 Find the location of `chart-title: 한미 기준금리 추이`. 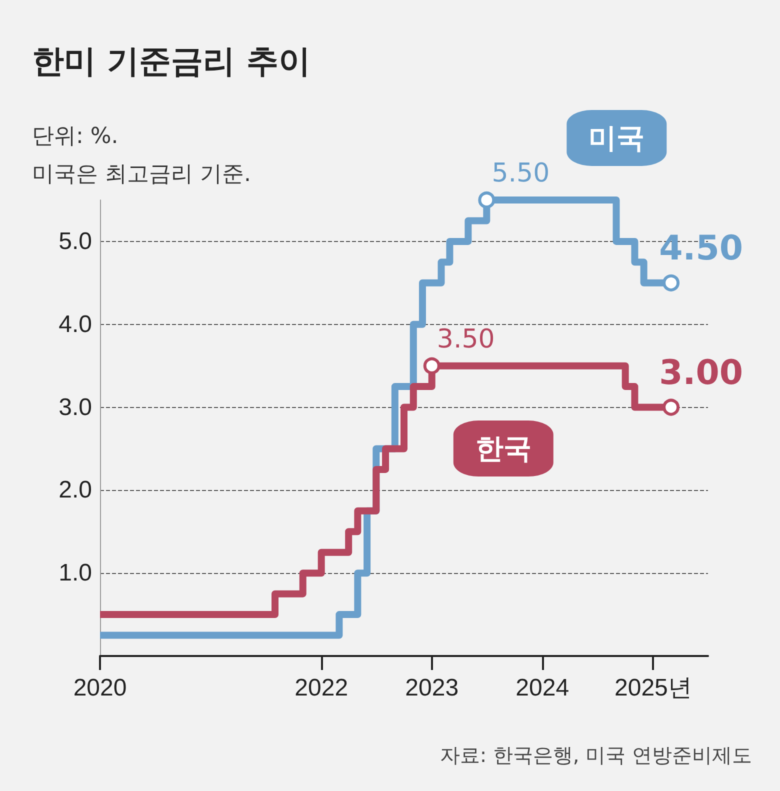

chart-title: 한미 기준금리 추이 is located at coordinates (171, 61).